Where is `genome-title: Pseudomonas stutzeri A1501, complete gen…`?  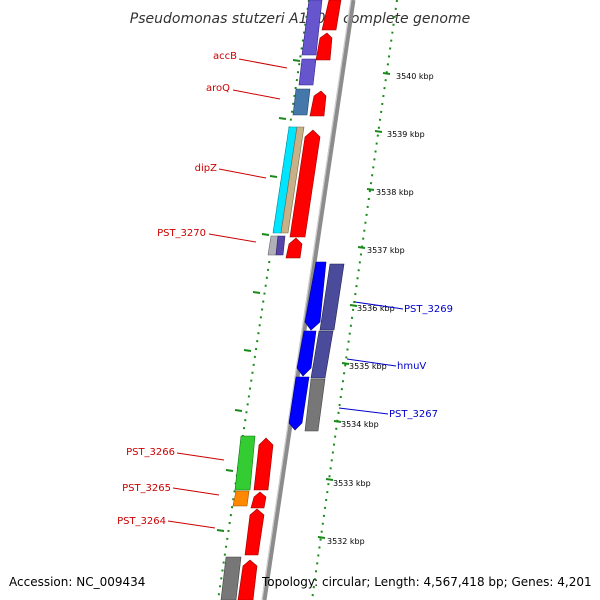 genome-title: Pseudomonas stutzeri A1501, complete gen… is located at coordinates (300, 19).